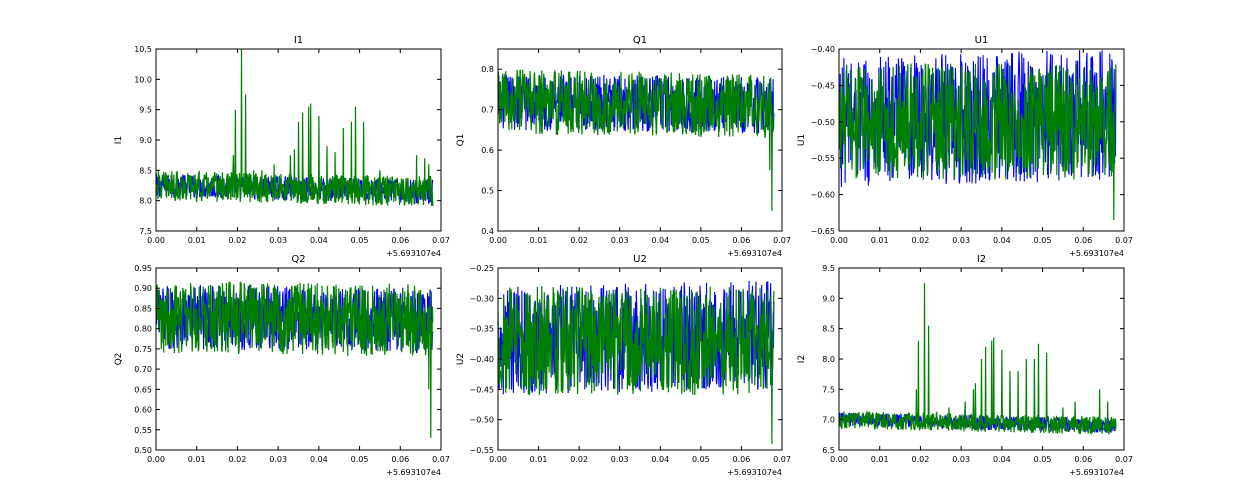 The image size is (1250, 500). What do you see at coordinates (982, 40) in the screenshot?
I see `panel-title: U1` at bounding box center [982, 40].